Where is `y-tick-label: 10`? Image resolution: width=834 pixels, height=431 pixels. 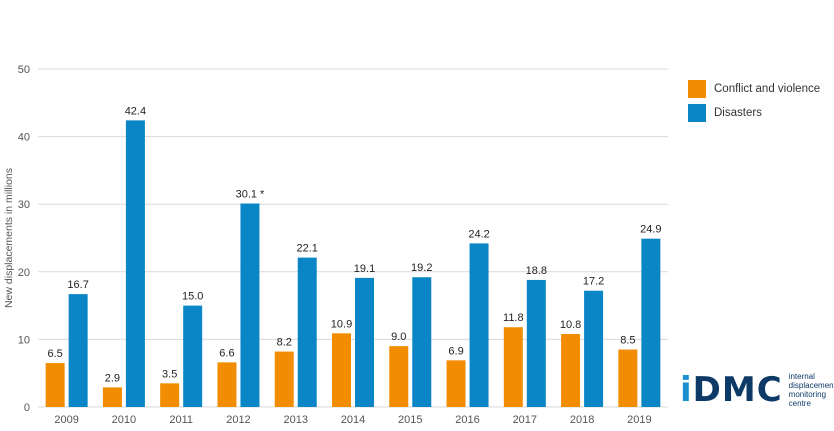
y-tick-label: 10 is located at coordinates (24, 340).